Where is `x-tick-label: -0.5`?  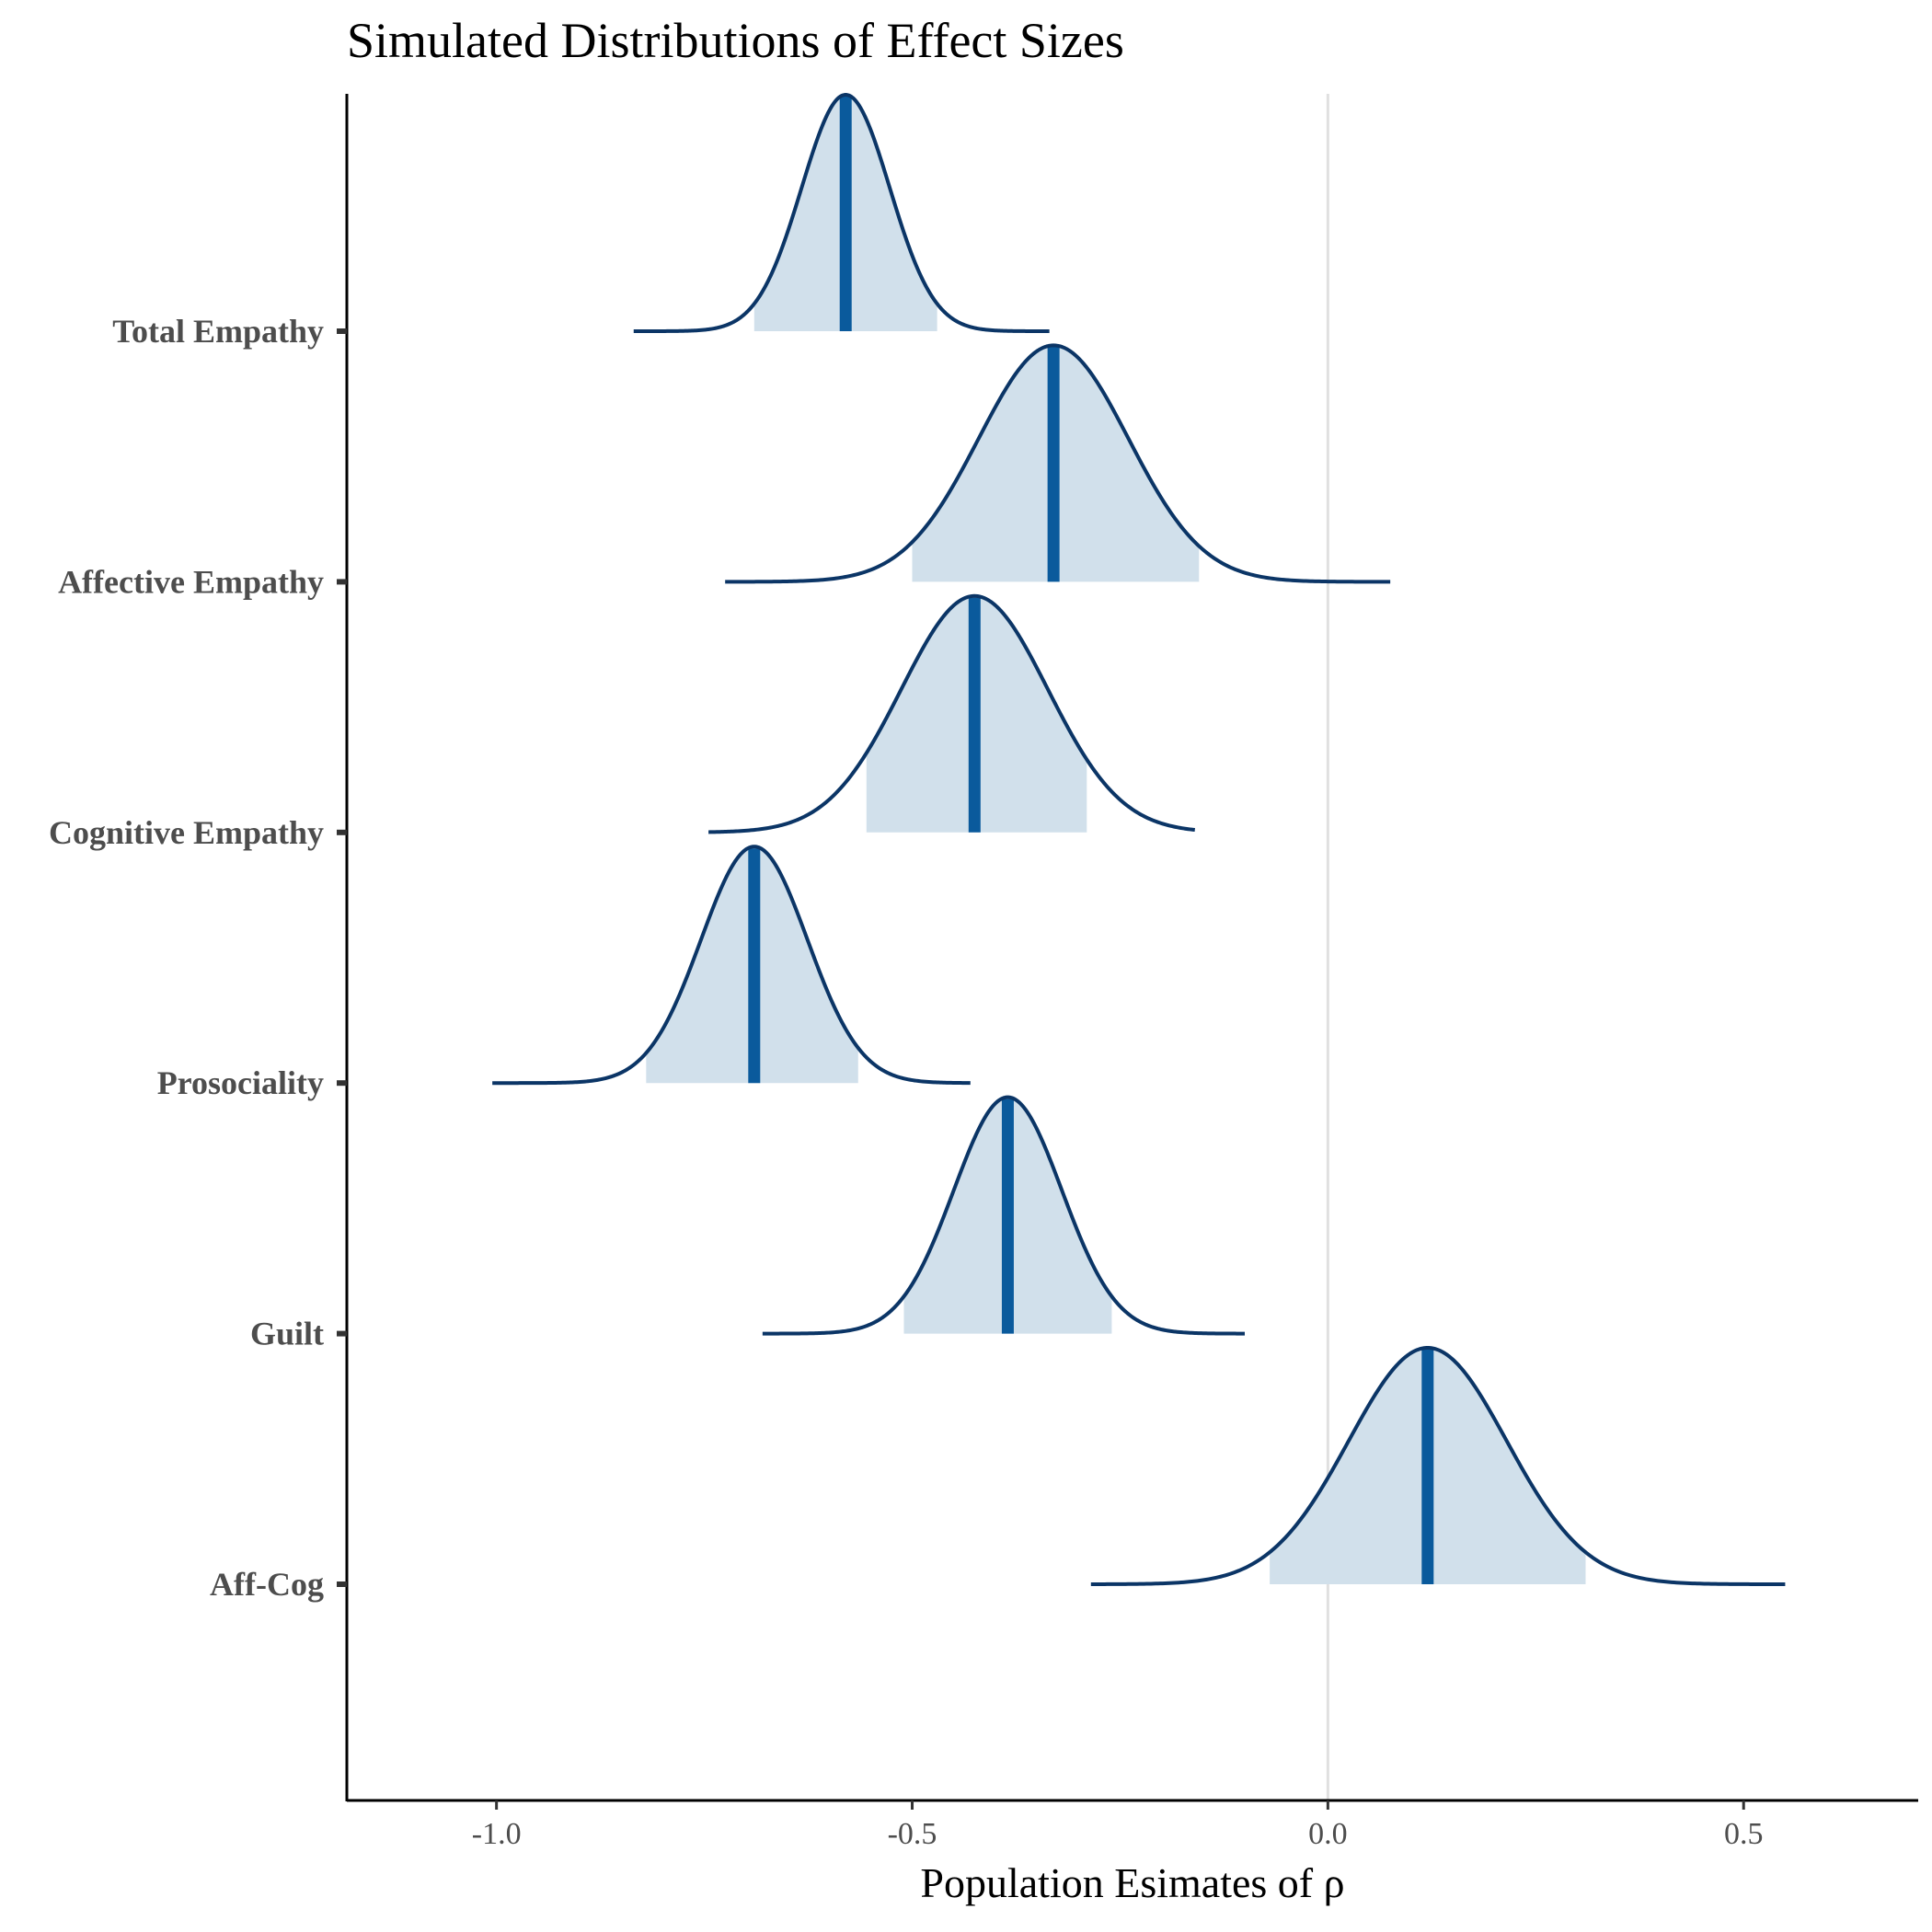 x-tick-label: -0.5 is located at coordinates (912, 1834).